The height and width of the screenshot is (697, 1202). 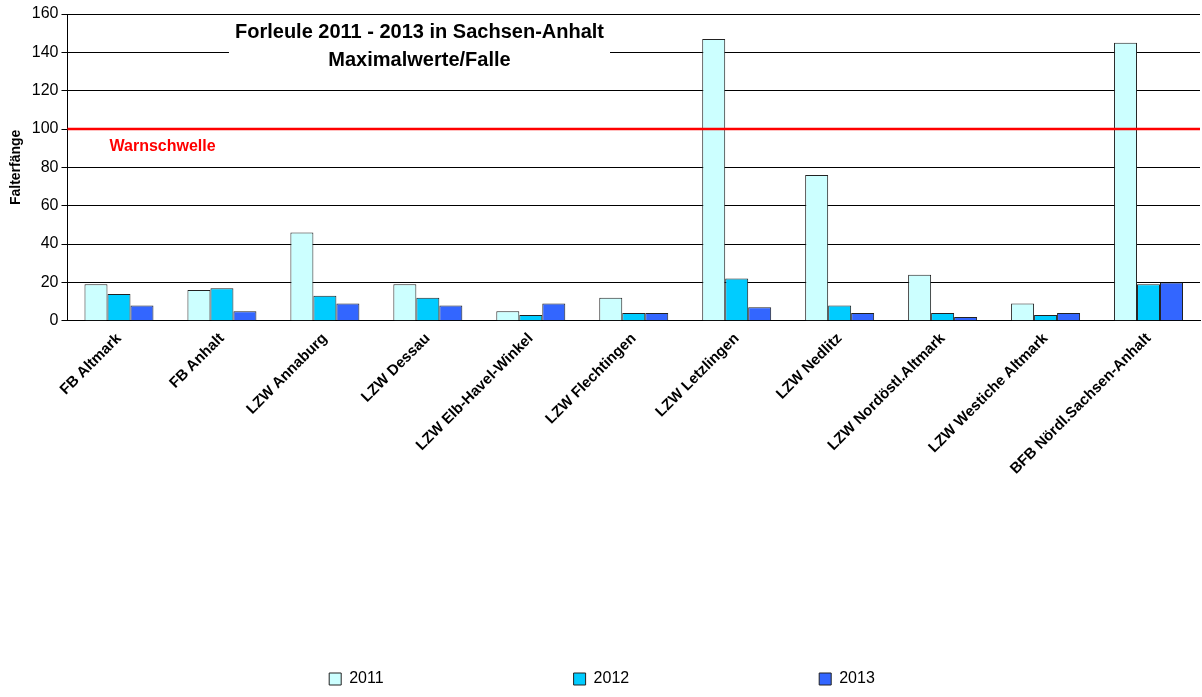 What do you see at coordinates (45, 128) in the screenshot?
I see `y-tick-label: 100` at bounding box center [45, 128].